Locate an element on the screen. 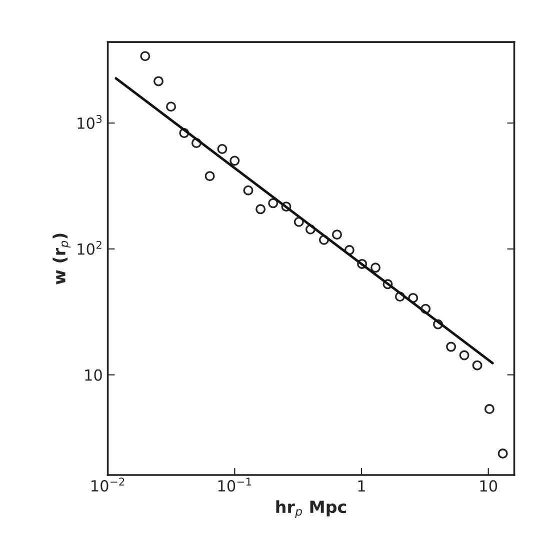  y-tick-label: 10$^{2}$ is located at coordinates (90, 247).